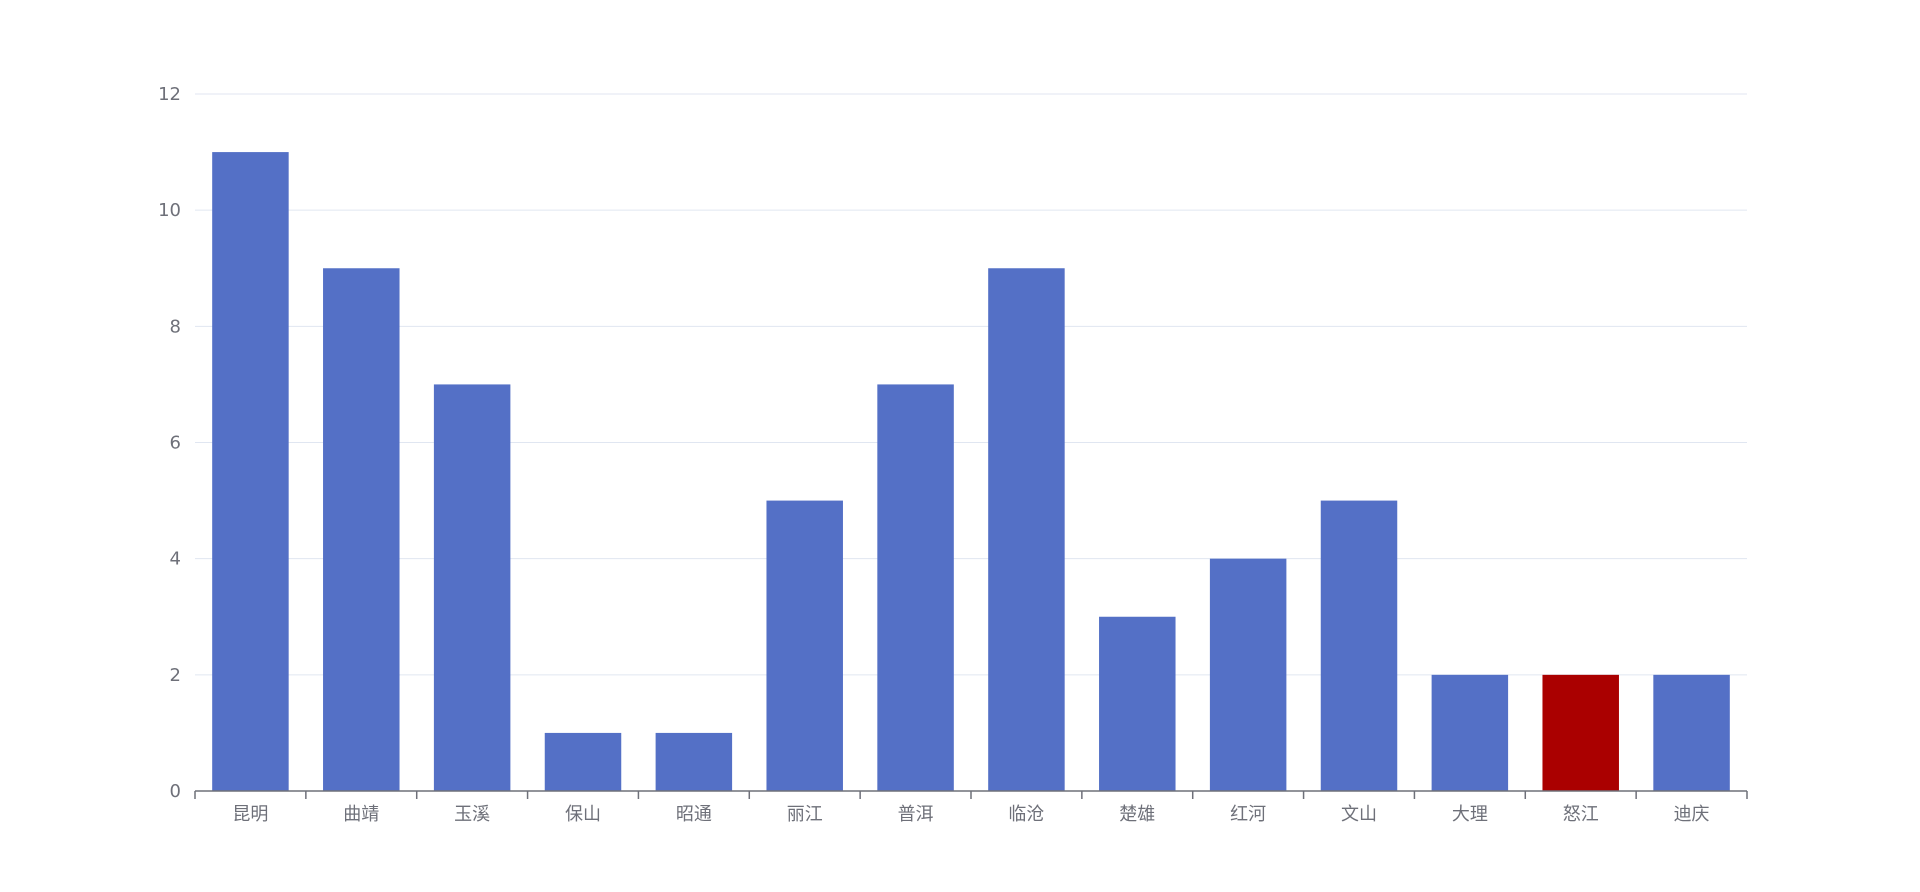  I want to click on bar-大理, so click(1470, 732).